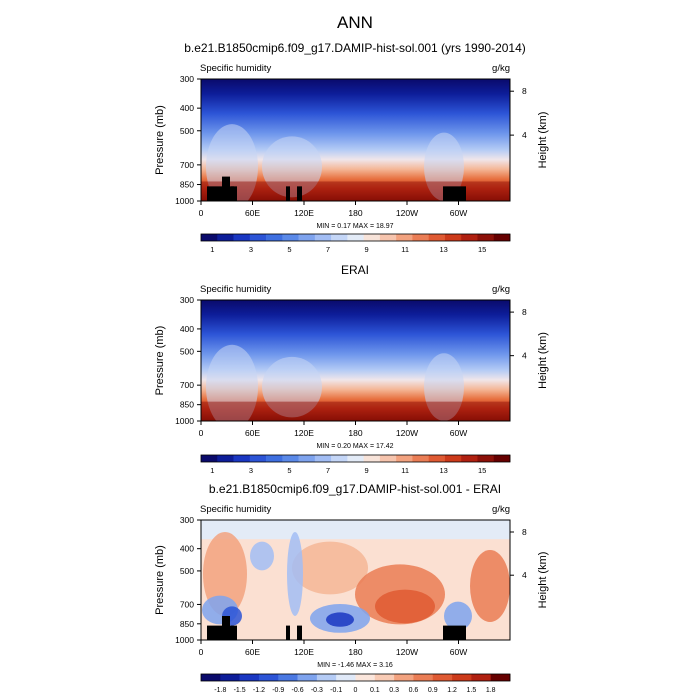  What do you see at coordinates (405, 249) in the screenshot?
I see `colorbar-label: 11` at bounding box center [405, 249].